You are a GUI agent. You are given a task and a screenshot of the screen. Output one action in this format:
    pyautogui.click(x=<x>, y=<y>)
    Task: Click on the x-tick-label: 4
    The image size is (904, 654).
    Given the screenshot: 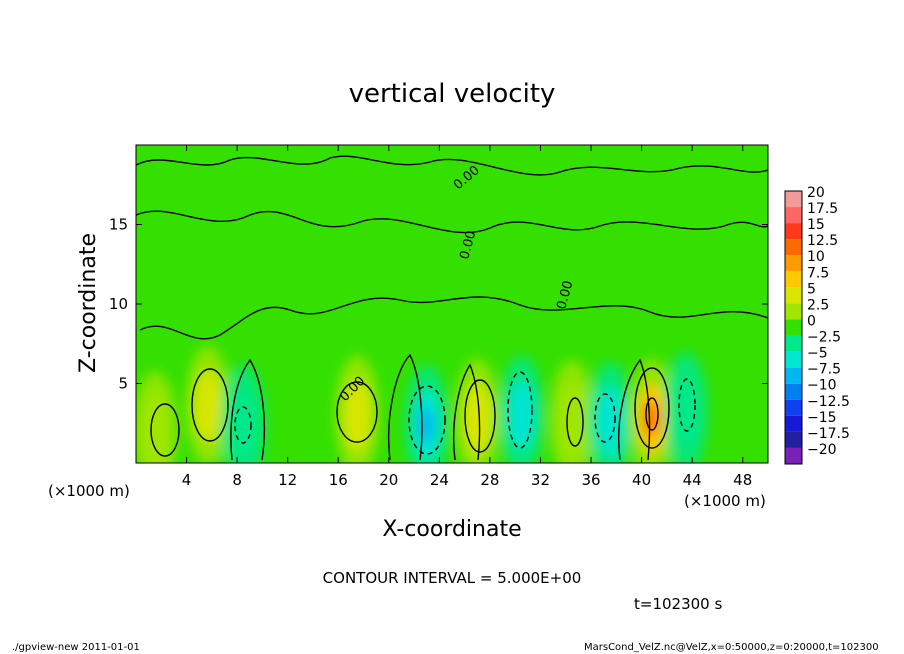 What is the action you would take?
    pyautogui.click(x=187, y=480)
    